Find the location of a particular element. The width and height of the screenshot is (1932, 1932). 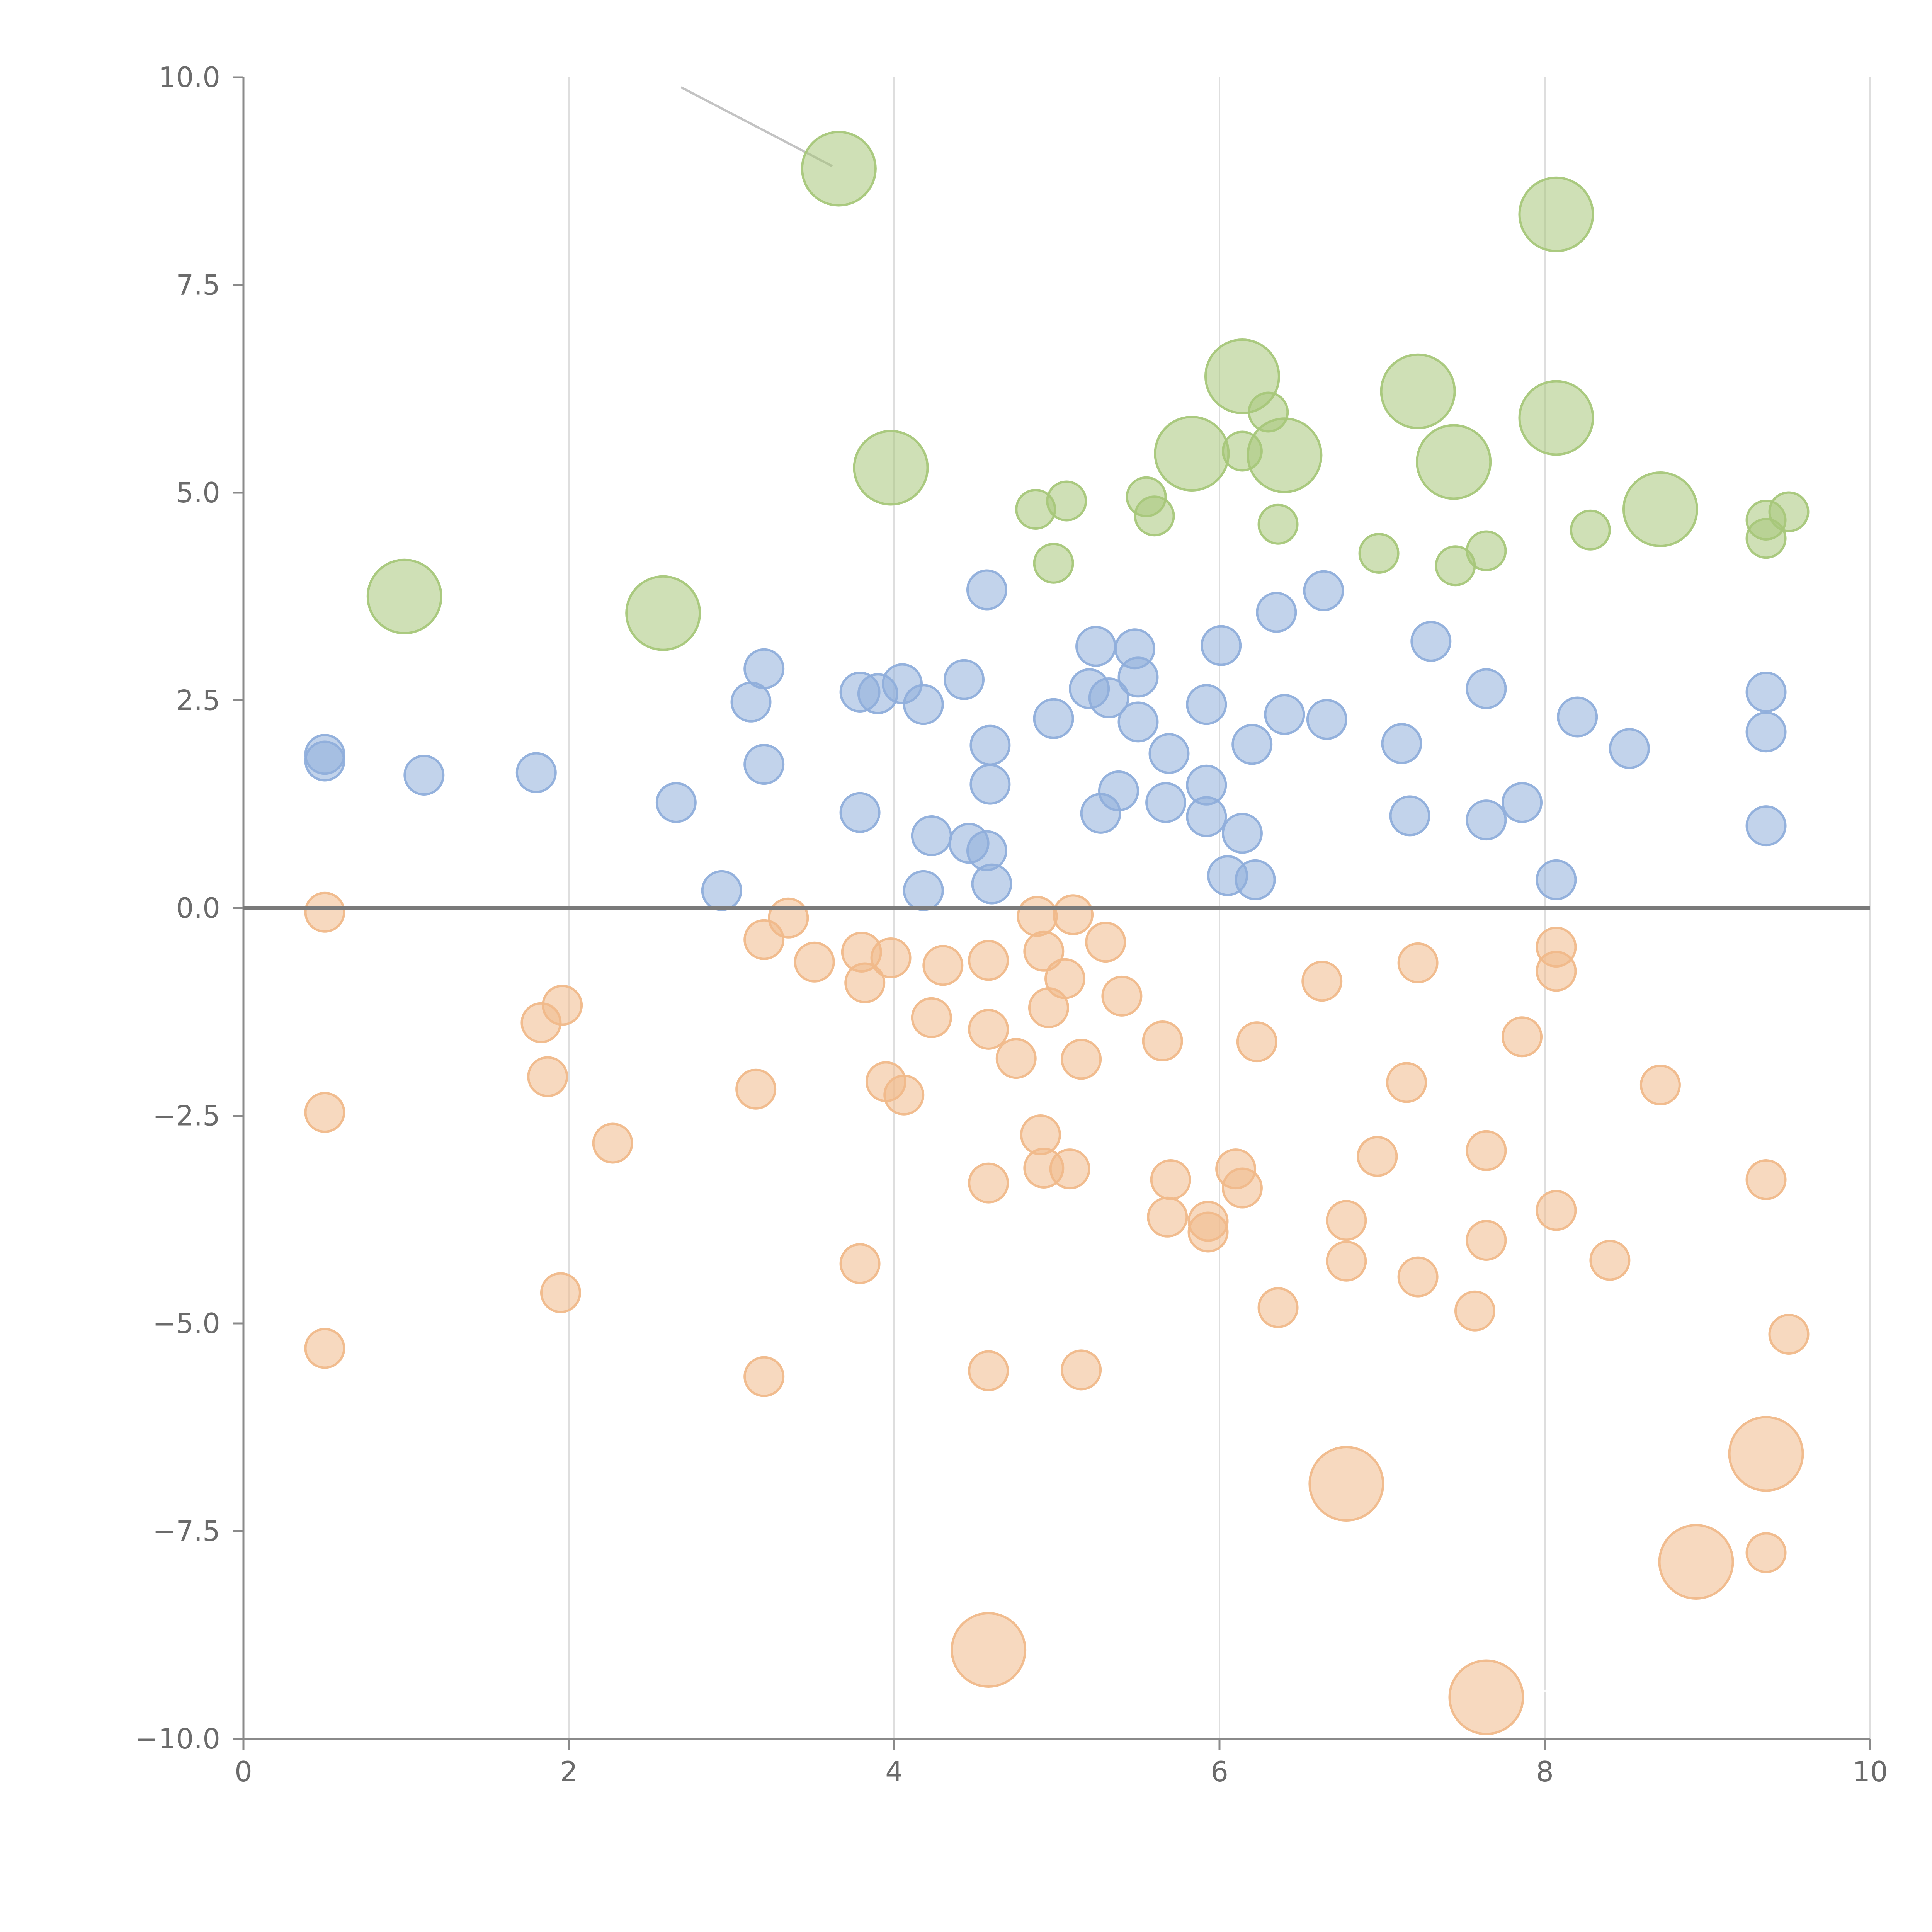

x-tick-label: 0 is located at coordinates (244, 1771).